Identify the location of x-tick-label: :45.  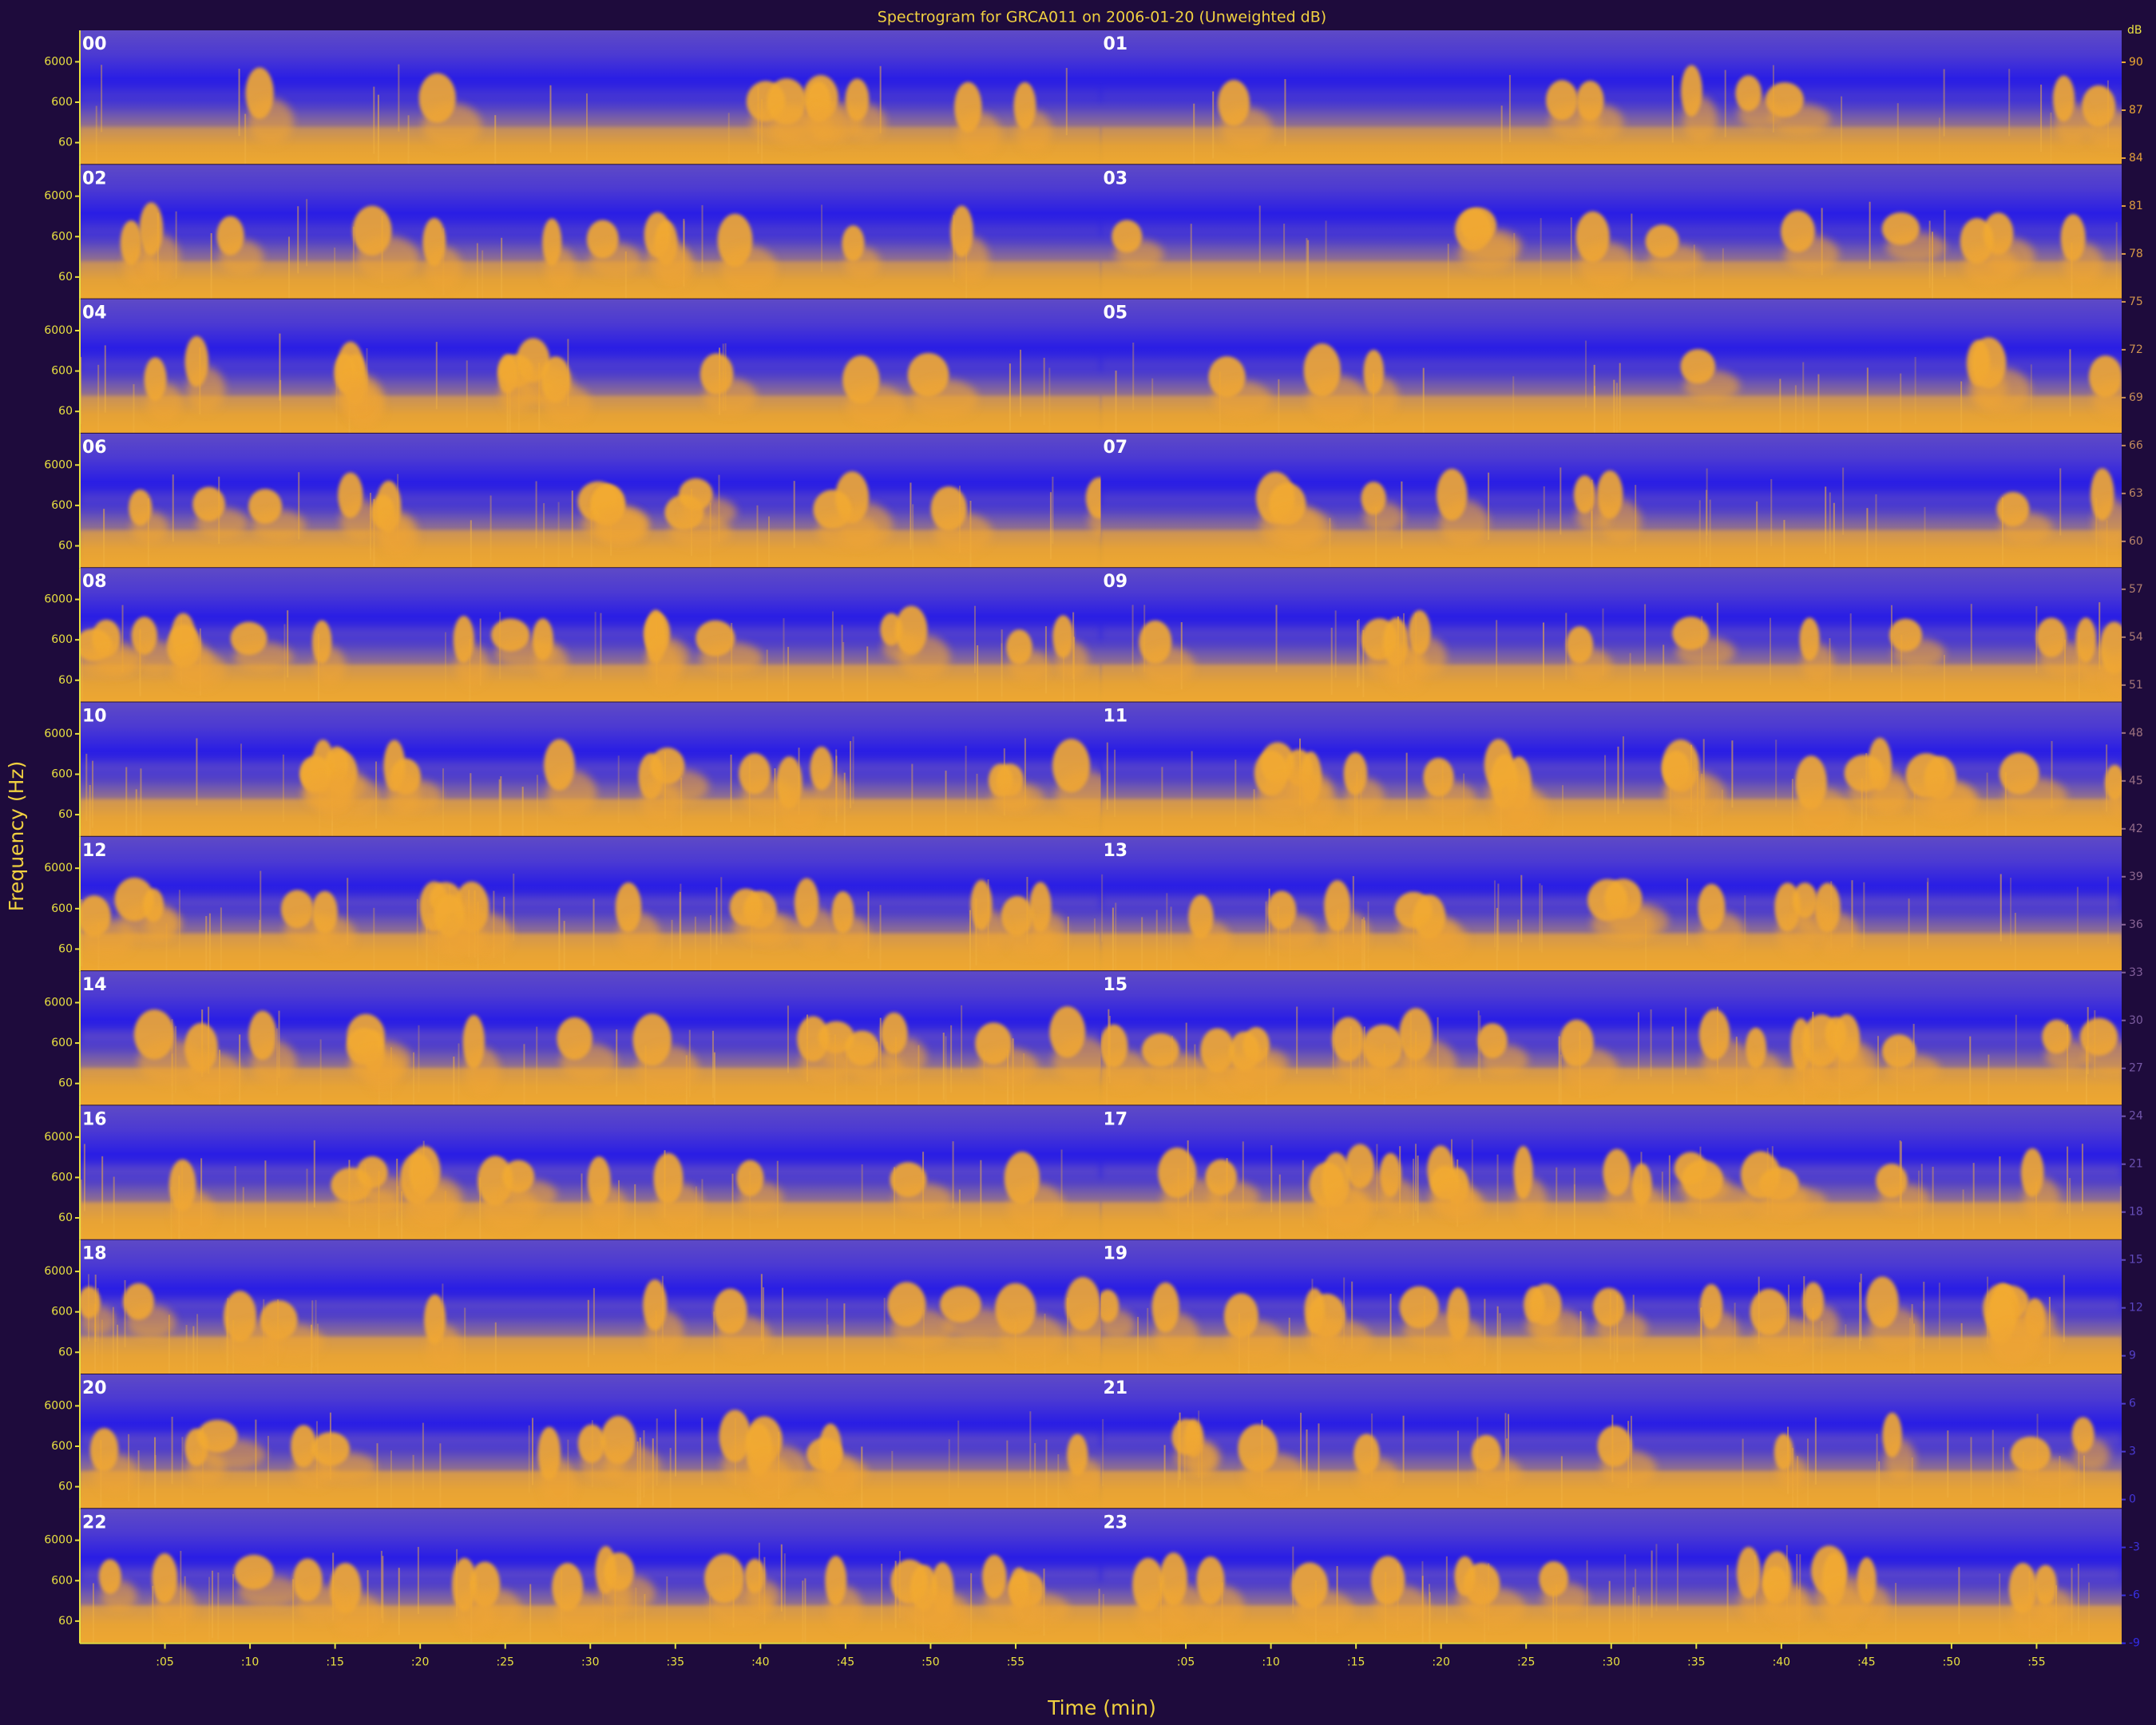
(846, 1663).